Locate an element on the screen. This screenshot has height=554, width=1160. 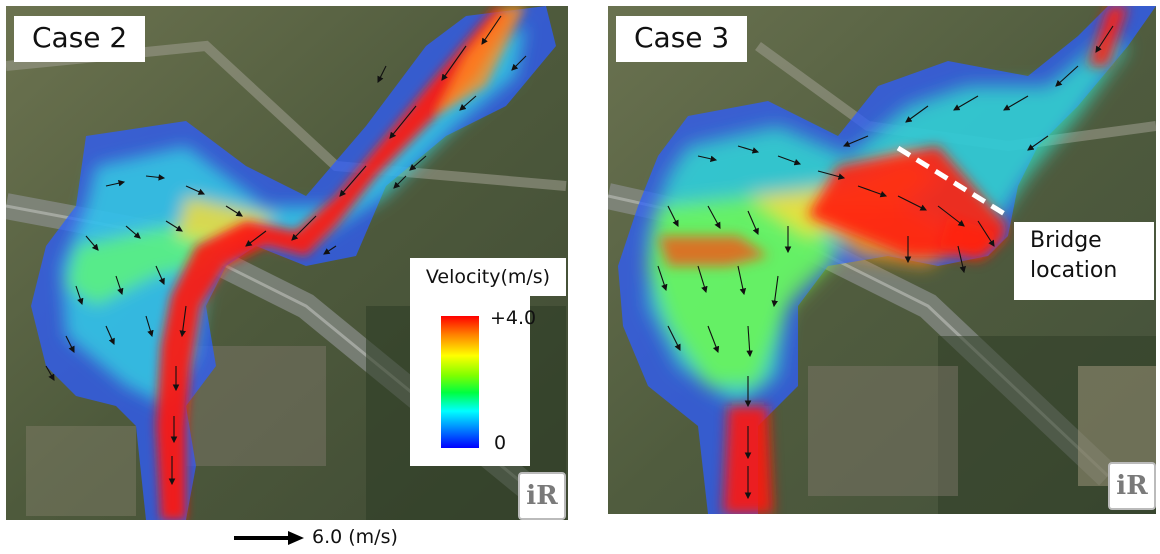
scale-arrow-icon is located at coordinates (269, 538).